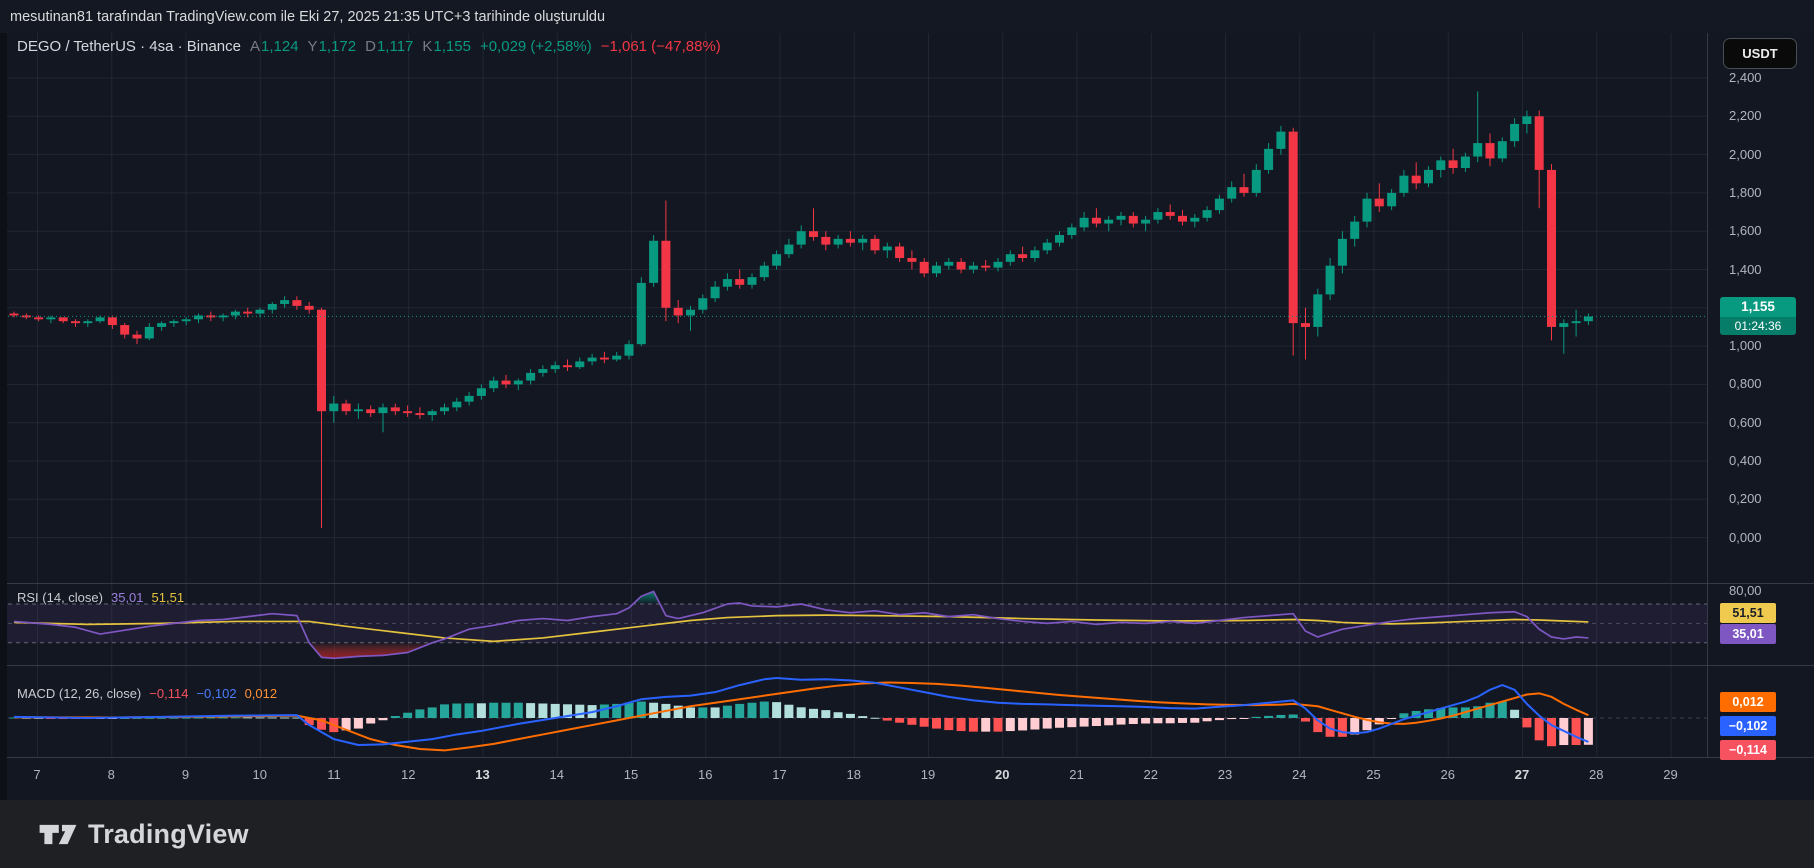  What do you see at coordinates (446, 46) in the screenshot?
I see `ohlc-close: K1,155` at bounding box center [446, 46].